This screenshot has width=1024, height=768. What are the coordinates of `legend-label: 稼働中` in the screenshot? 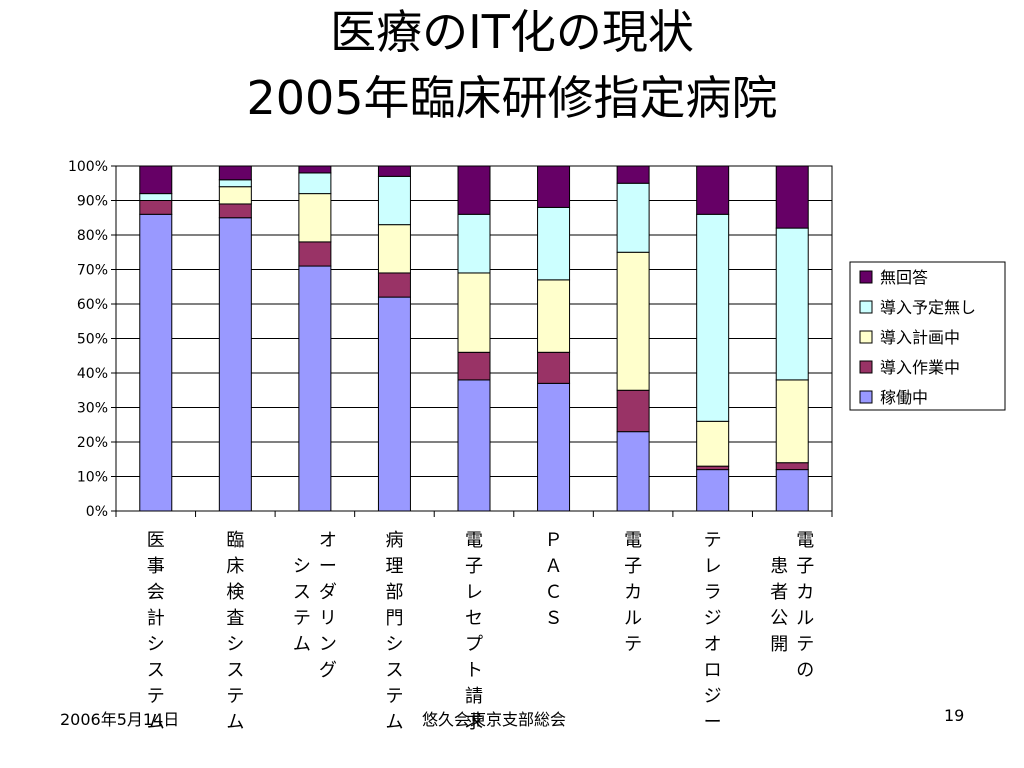 It's located at (904, 397).